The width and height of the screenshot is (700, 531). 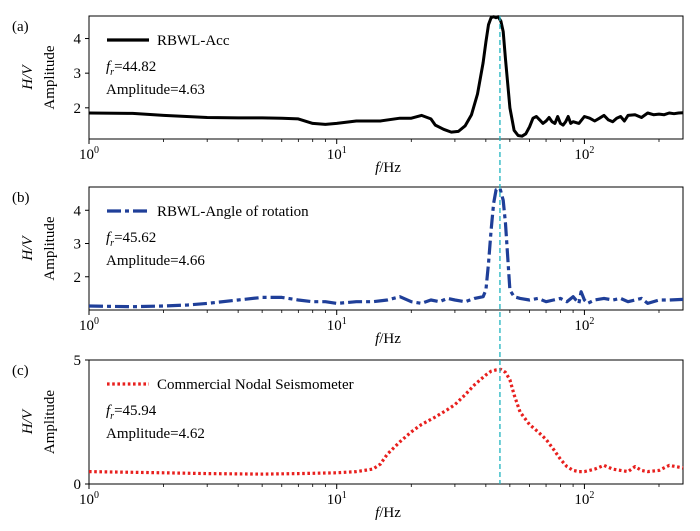 I want to click on legend-label: RBWL-Angle of rotation, so click(x=233, y=212).